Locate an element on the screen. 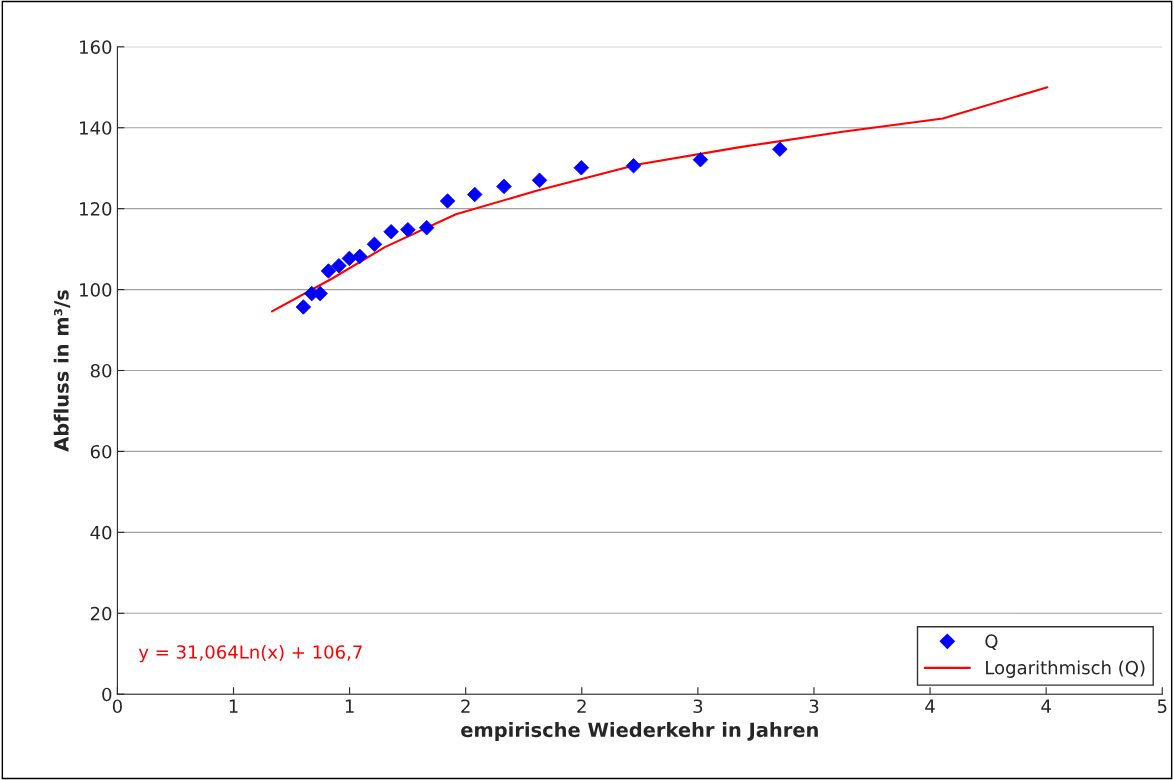 The image size is (1174, 780). legend-label: Q is located at coordinates (991, 642).